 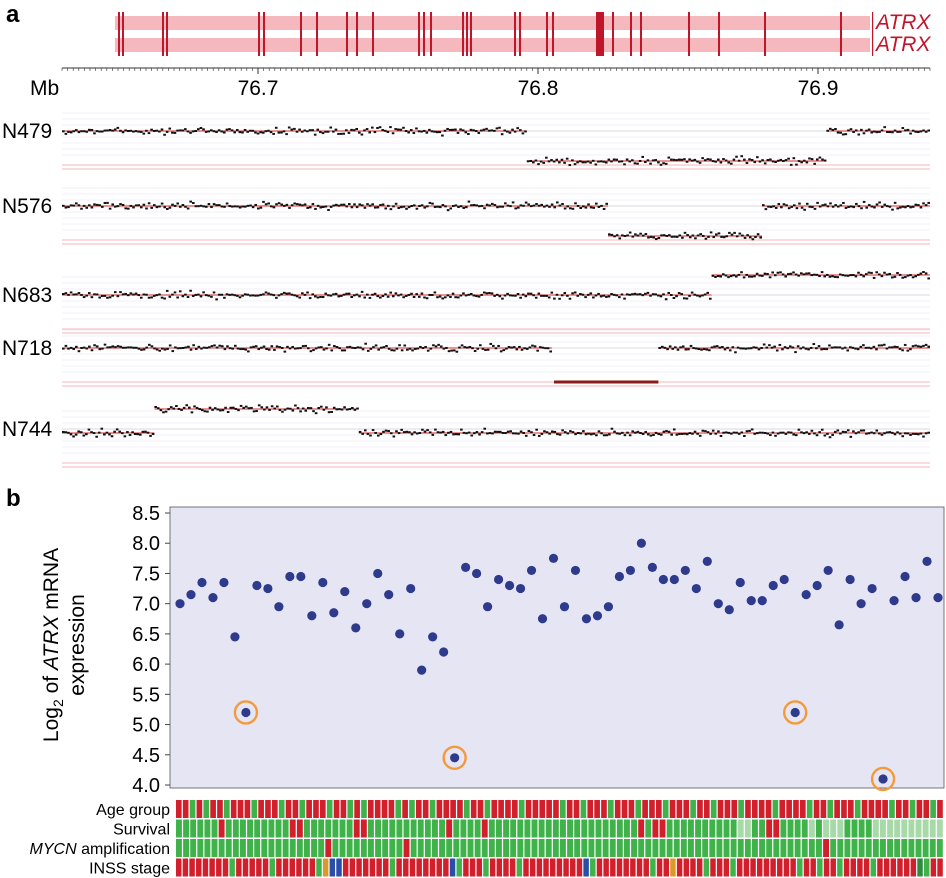 What do you see at coordinates (883, 779) in the screenshot?
I see `highlight-circle` at bounding box center [883, 779].